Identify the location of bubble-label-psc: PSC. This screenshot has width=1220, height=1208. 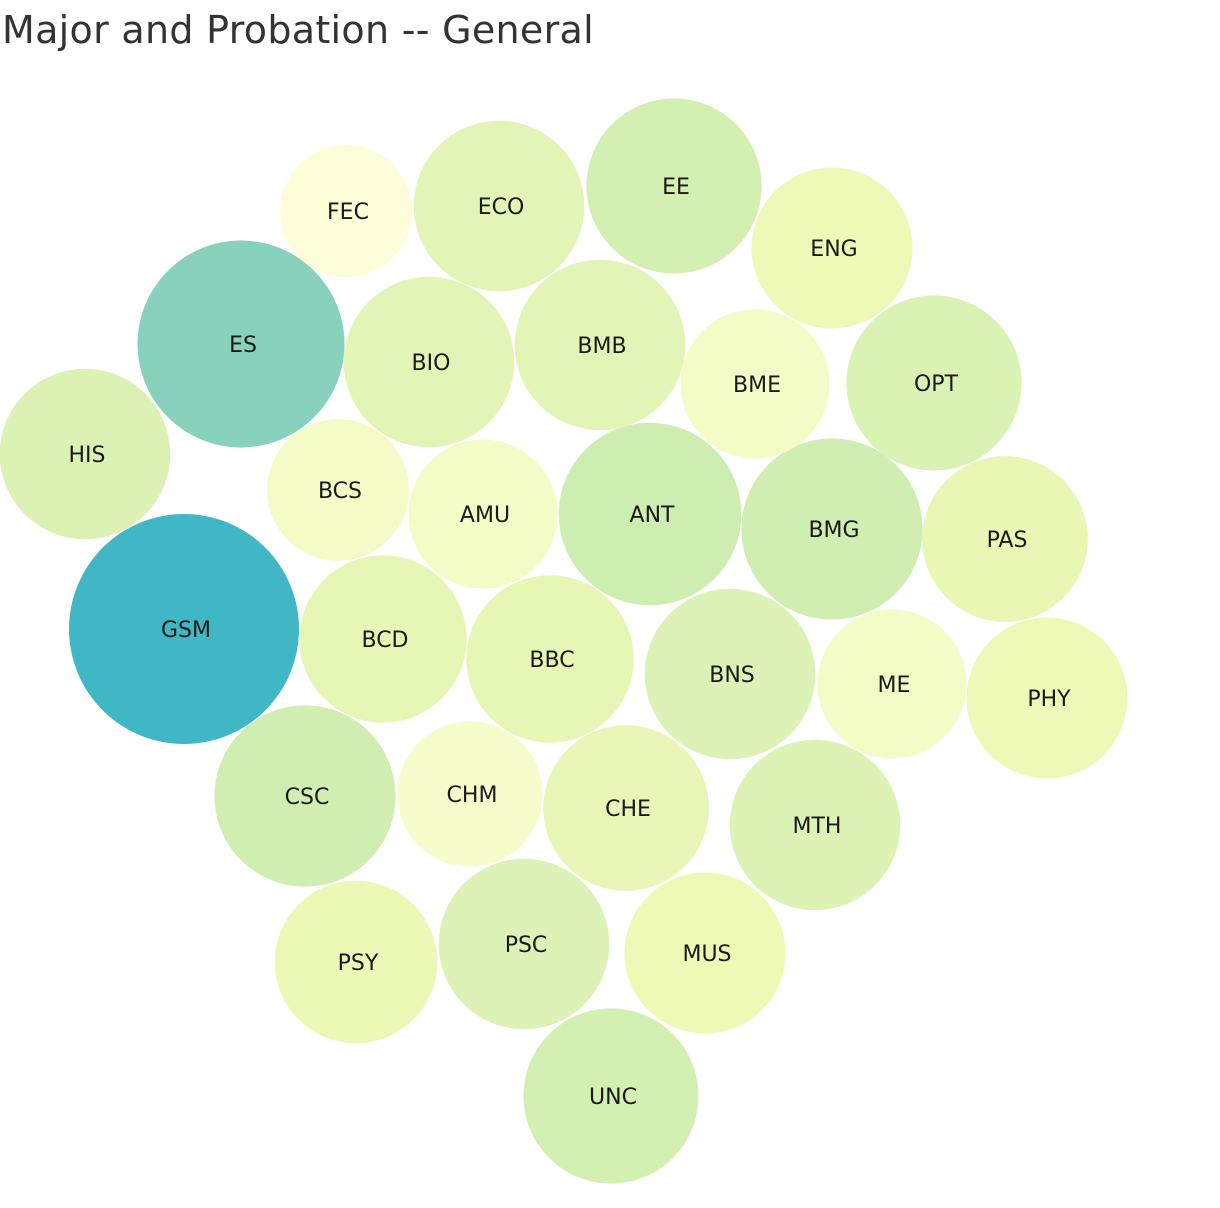
(526, 945).